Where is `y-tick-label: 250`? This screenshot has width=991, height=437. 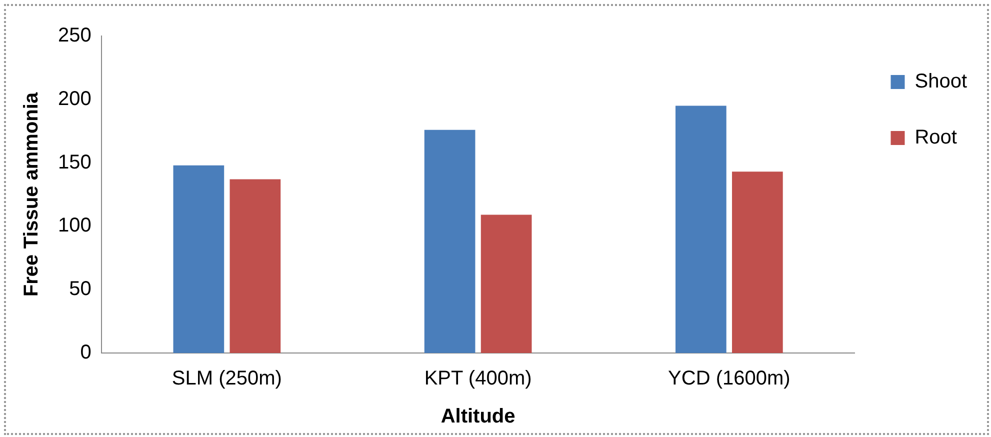
y-tick-label: 250 is located at coordinates (75, 35).